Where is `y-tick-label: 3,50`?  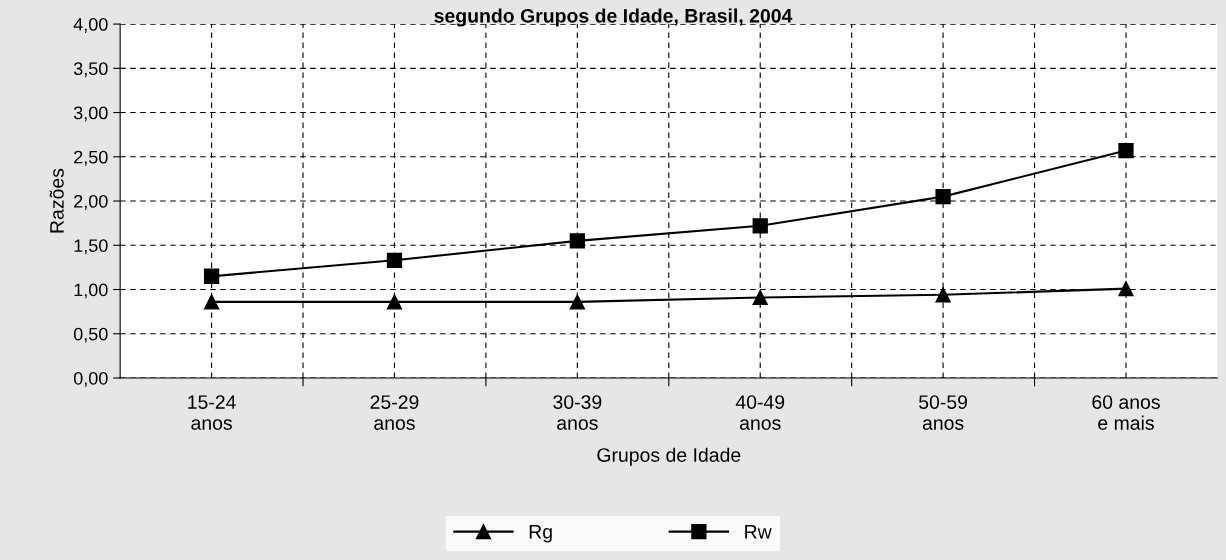 y-tick-label: 3,50 is located at coordinates (90, 70).